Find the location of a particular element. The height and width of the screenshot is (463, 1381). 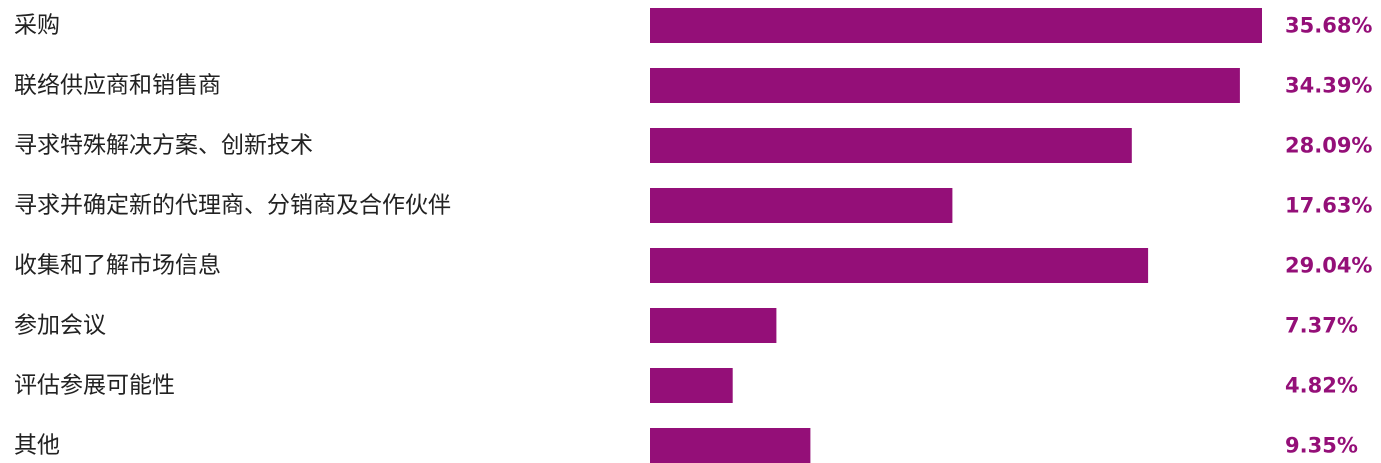

category-label: 参加会议 is located at coordinates (60, 326).